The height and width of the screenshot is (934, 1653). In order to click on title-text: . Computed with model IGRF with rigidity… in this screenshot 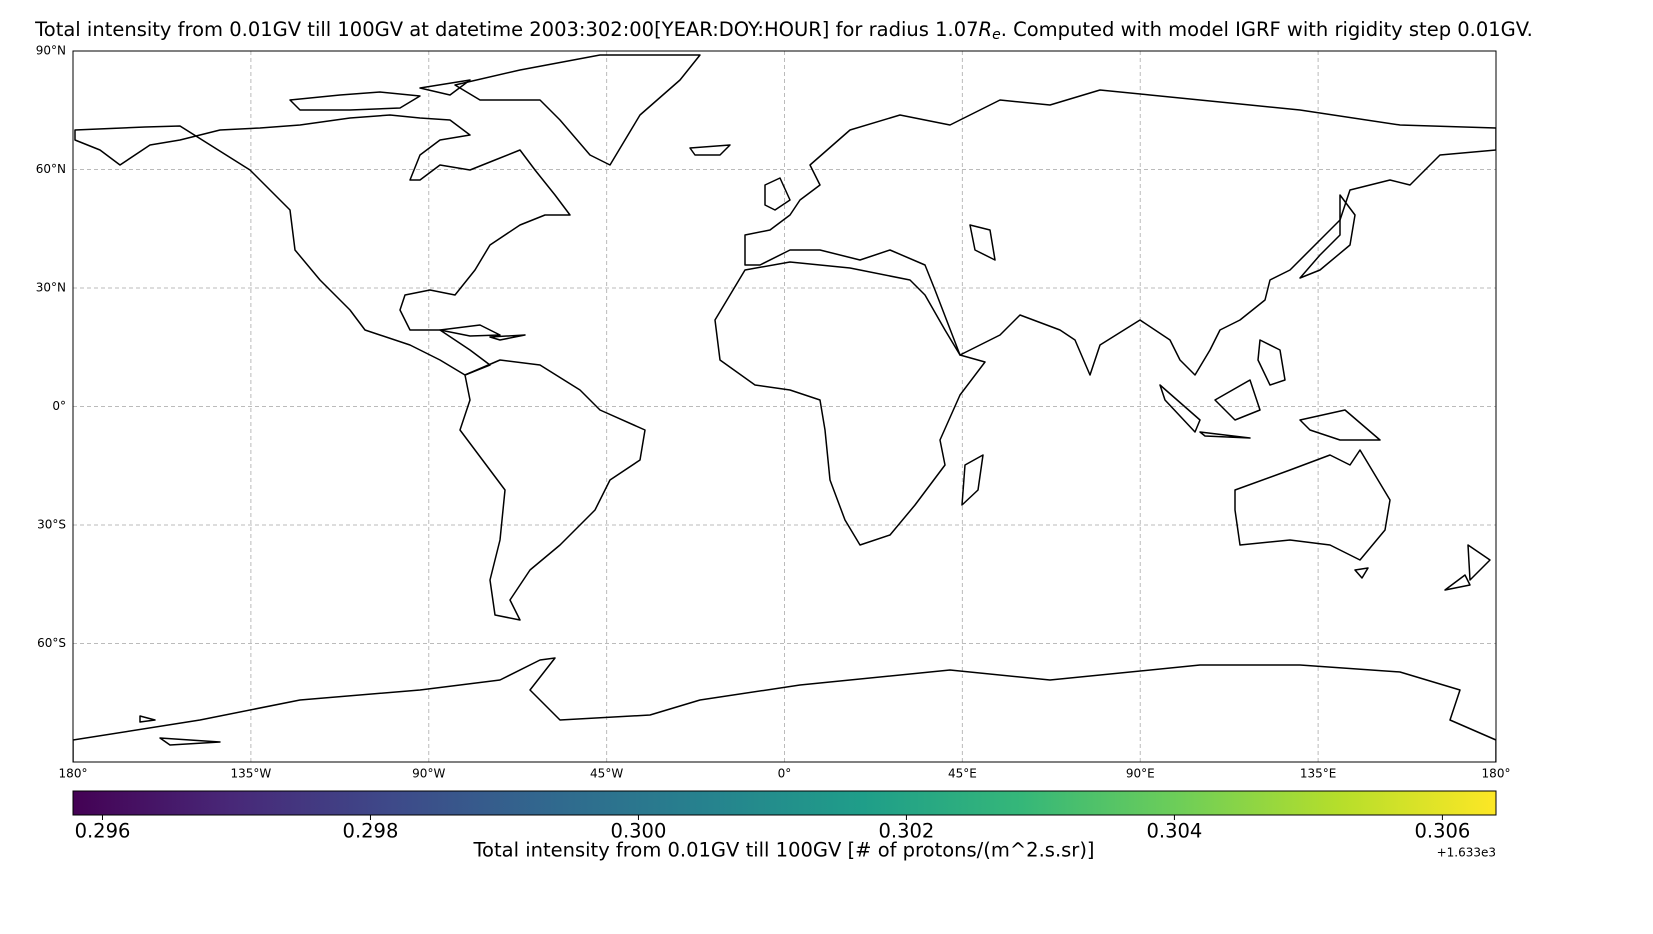, I will do `click(1267, 29)`.